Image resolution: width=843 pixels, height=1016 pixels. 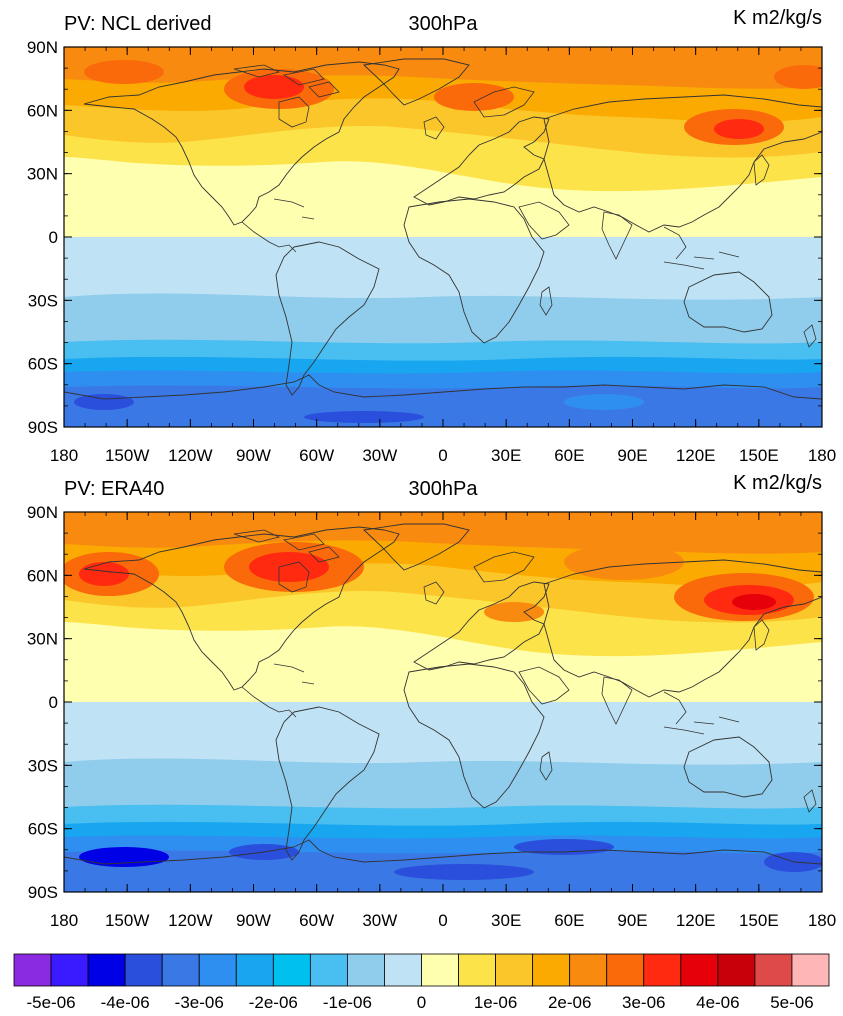 I want to click on panel-1-center-title: 300hPa, so click(x=444, y=24).